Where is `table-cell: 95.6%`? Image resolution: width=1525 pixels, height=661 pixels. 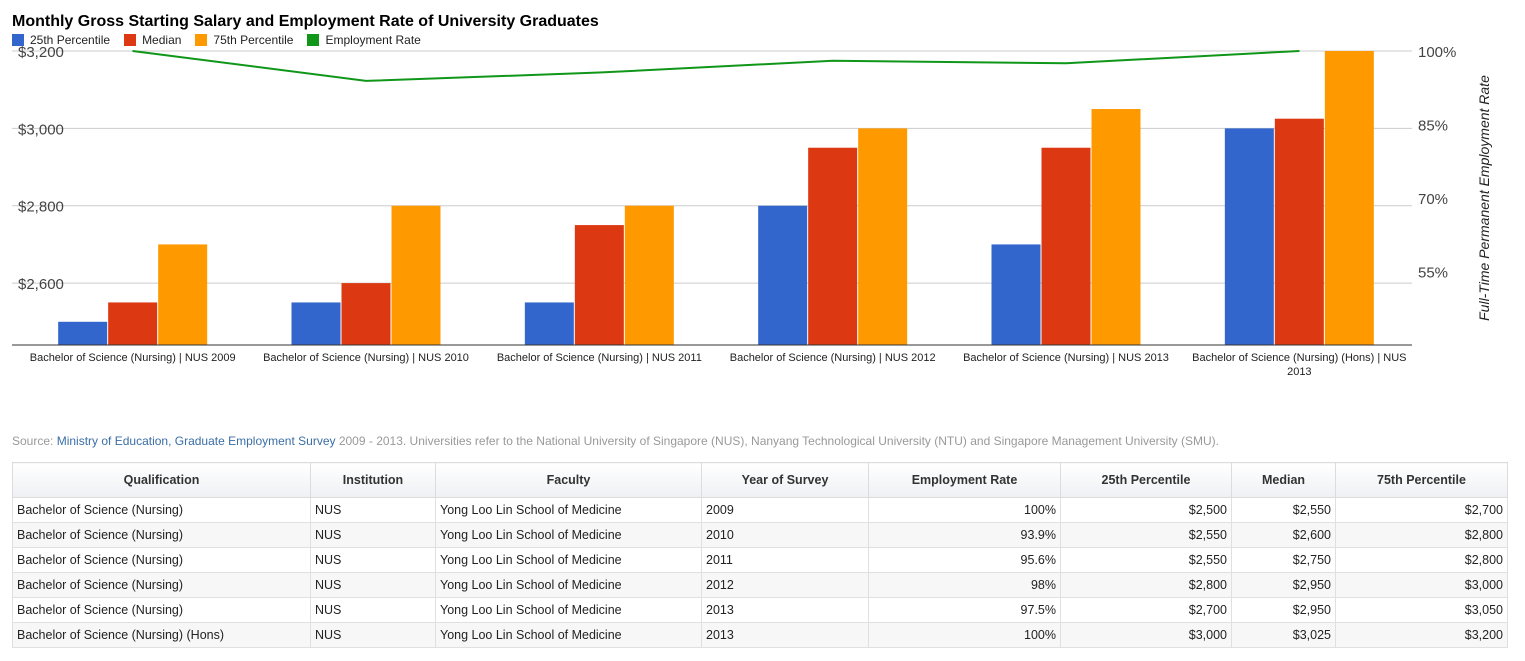 table-cell: 95.6% is located at coordinates (964, 560).